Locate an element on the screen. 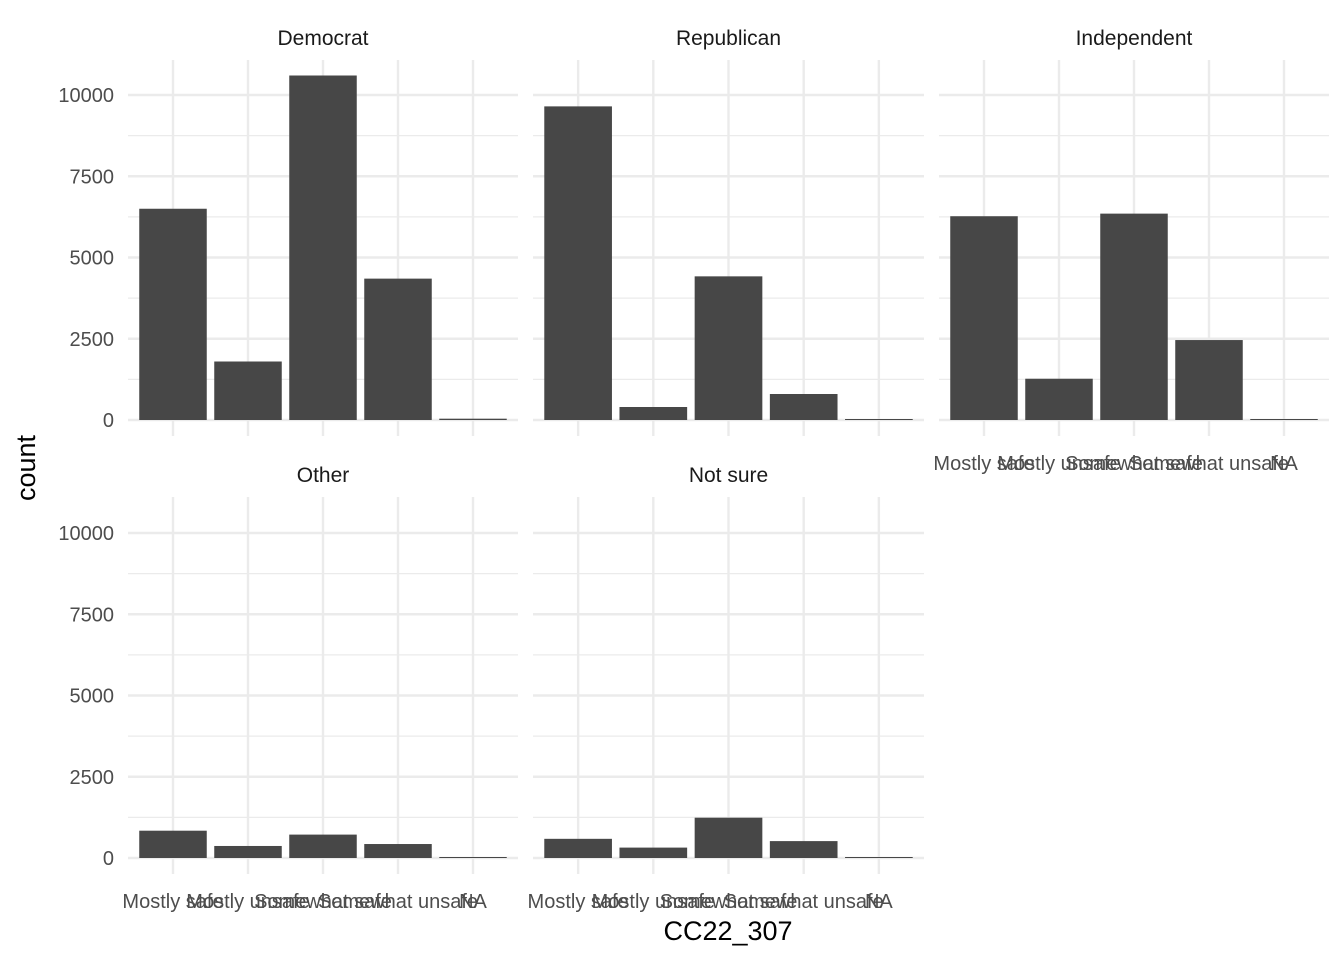 This screenshot has height=960, width=1344. x-axis-title: CC22_307 is located at coordinates (727, 931).